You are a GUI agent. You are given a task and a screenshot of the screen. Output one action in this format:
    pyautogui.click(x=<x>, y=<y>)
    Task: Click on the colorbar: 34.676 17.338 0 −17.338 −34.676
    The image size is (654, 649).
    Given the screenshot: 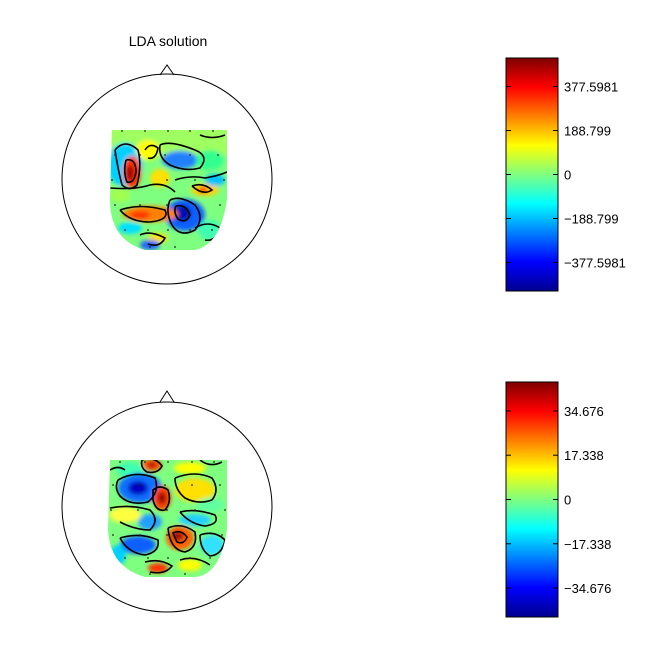 What is the action you would take?
    pyautogui.click(x=558, y=499)
    